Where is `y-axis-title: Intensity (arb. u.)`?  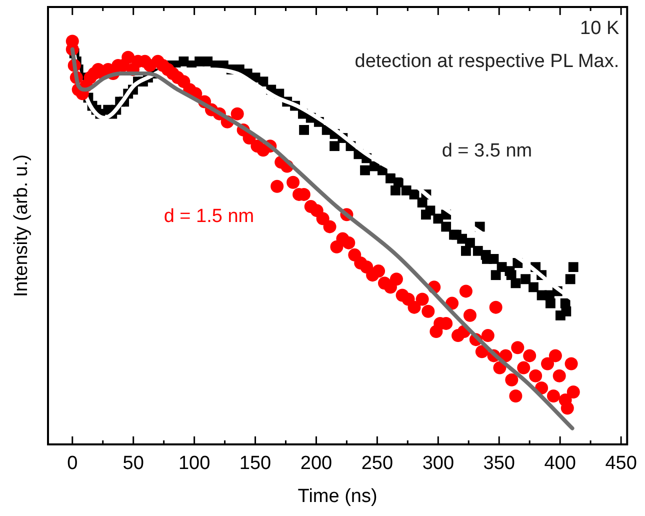
y-axis-title: Intensity (arb. u.) is located at coordinates (21, 225).